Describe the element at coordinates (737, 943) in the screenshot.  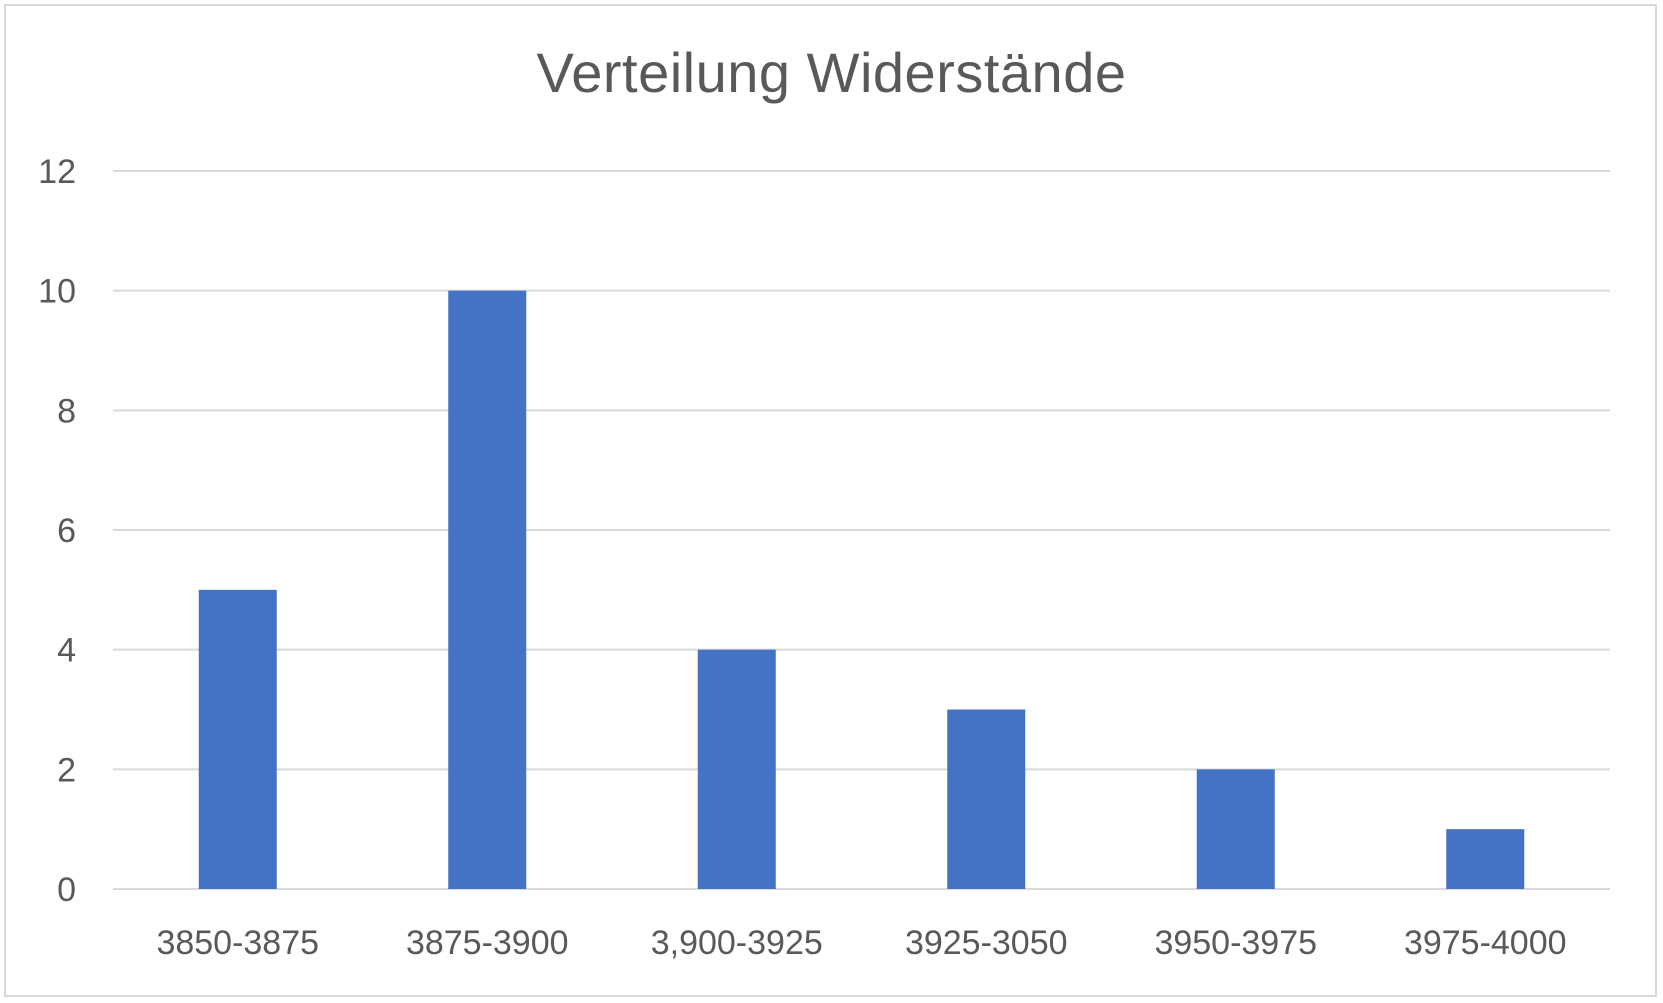
I see `x-tick-label: 3,900-3925` at that location.